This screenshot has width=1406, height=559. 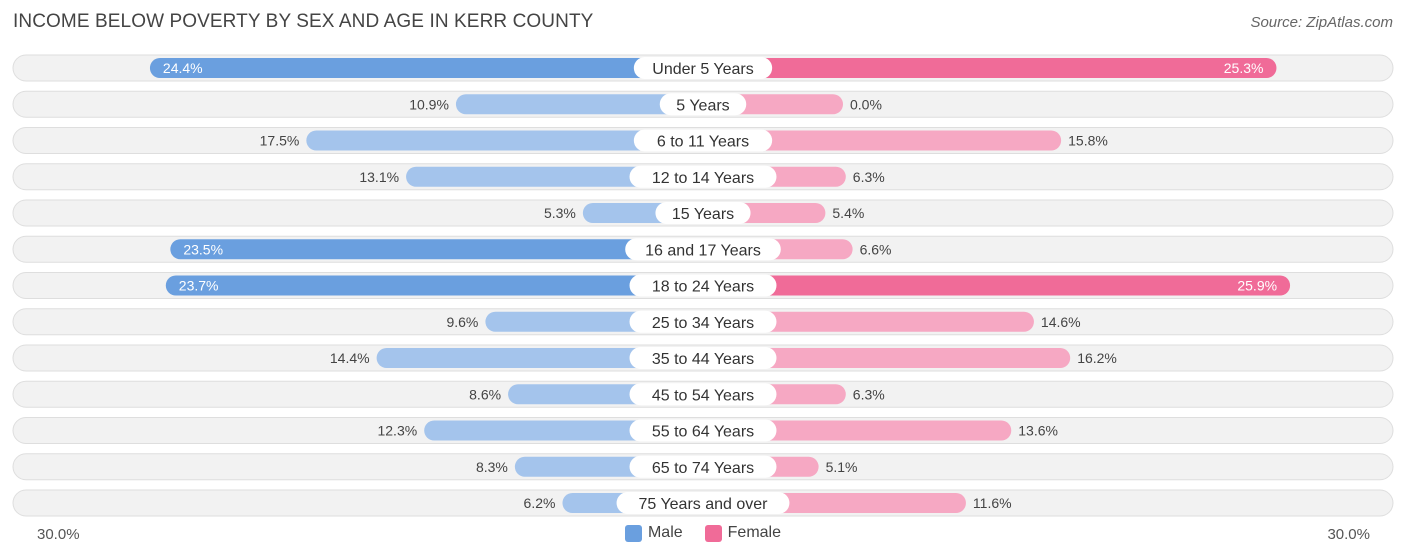 What do you see at coordinates (1244, 68) in the screenshot?
I see `female-value-label: 25.3%` at bounding box center [1244, 68].